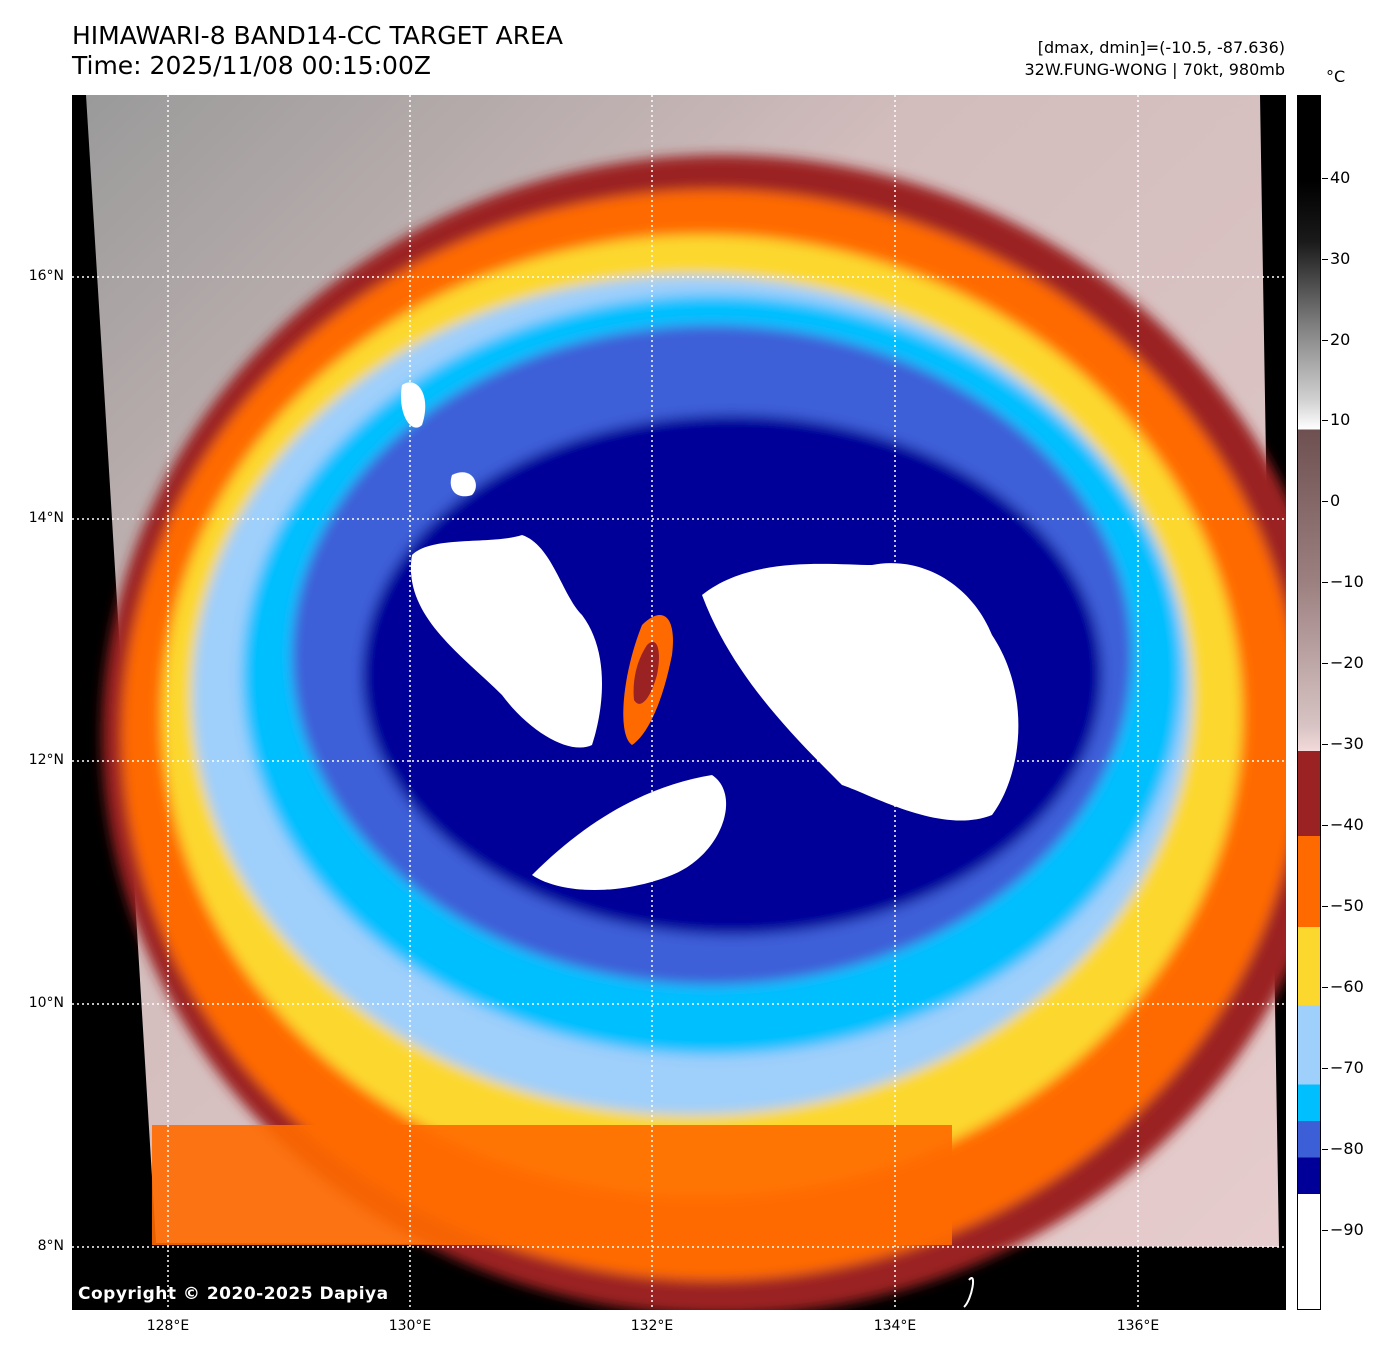 The height and width of the screenshot is (1359, 1390). What do you see at coordinates (1347, 581) in the screenshot?
I see `colorbar-label-m10: −10` at bounding box center [1347, 581].